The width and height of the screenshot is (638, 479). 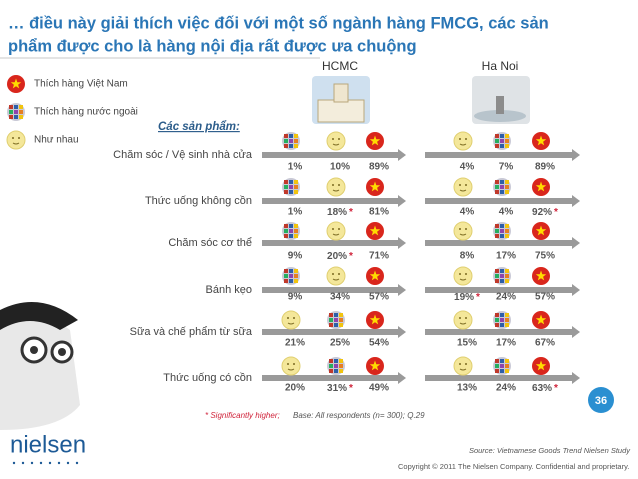 What do you see at coordinates (183, 155) in the screenshot?
I see `product-label: Chăm sóc / Vệ sinh nhà cửa` at bounding box center [183, 155].